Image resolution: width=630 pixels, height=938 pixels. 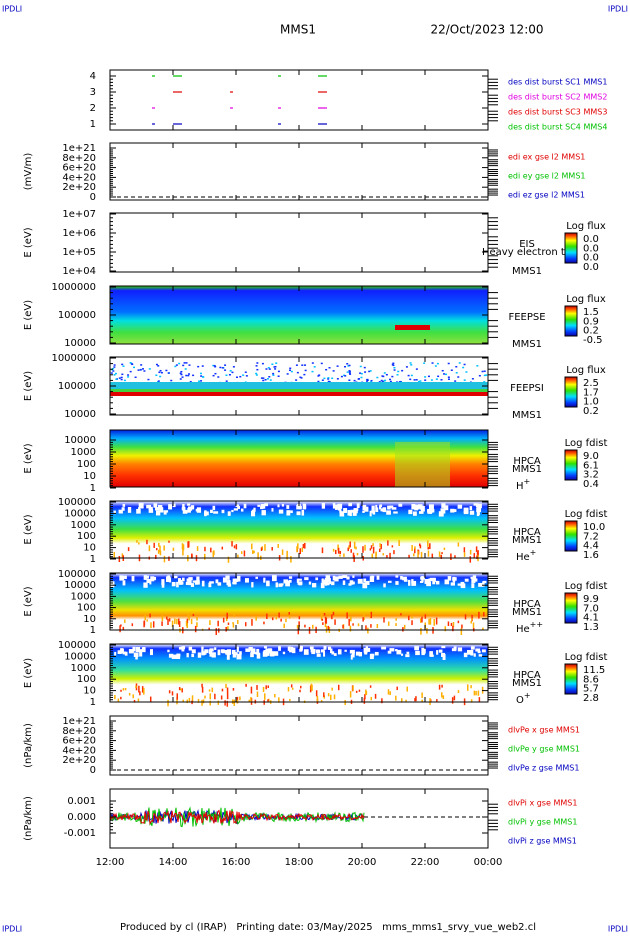 What do you see at coordinates (77, 386) in the screenshot?
I see `y-tick-label: 100000` at bounding box center [77, 386].